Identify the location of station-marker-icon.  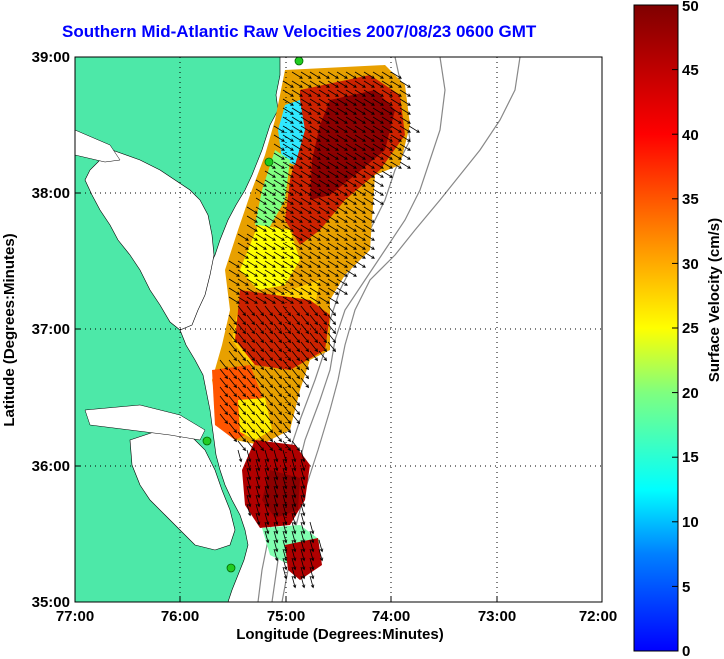
(269, 162).